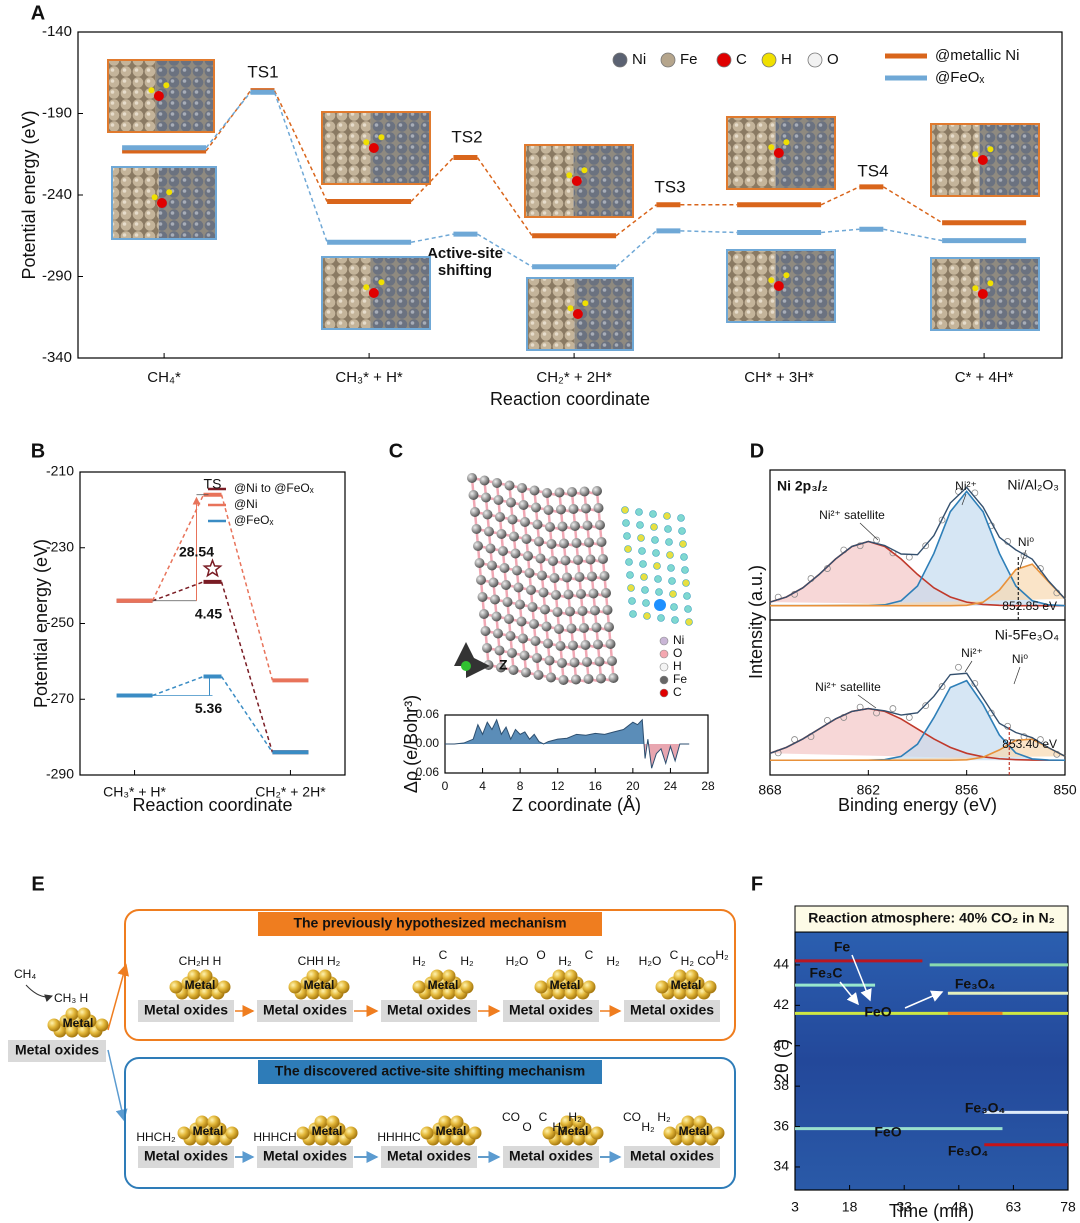 This screenshot has width=1080, height=1223. What do you see at coordinates (589, 955) in the screenshot?
I see `adsorbate: C` at bounding box center [589, 955].